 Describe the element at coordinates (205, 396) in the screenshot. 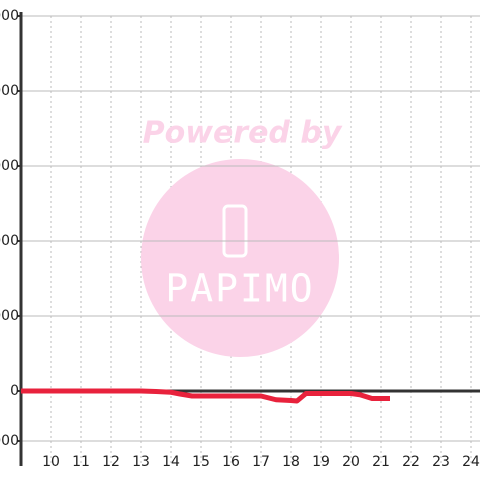

I see `line` at that location.